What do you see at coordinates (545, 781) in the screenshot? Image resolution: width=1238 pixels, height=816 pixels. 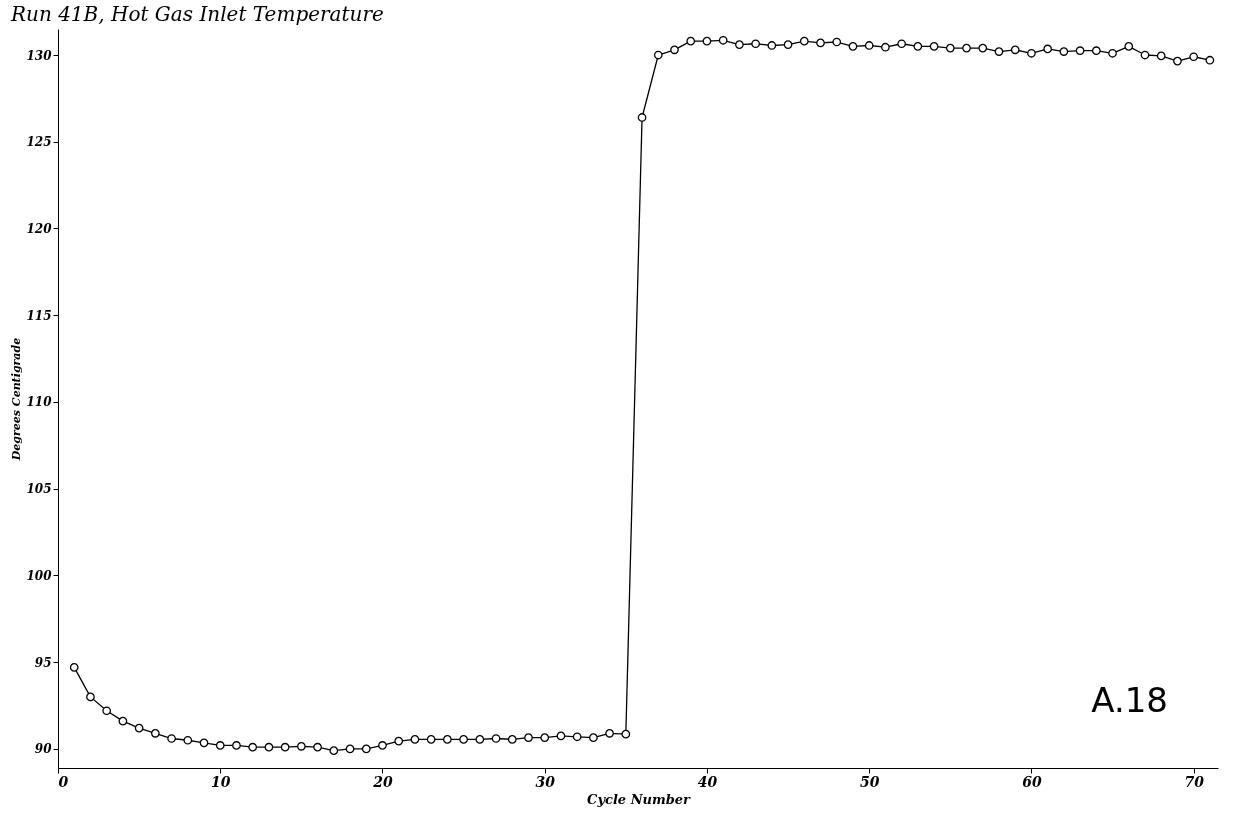 I see `x-tick-label: 30` at bounding box center [545, 781].